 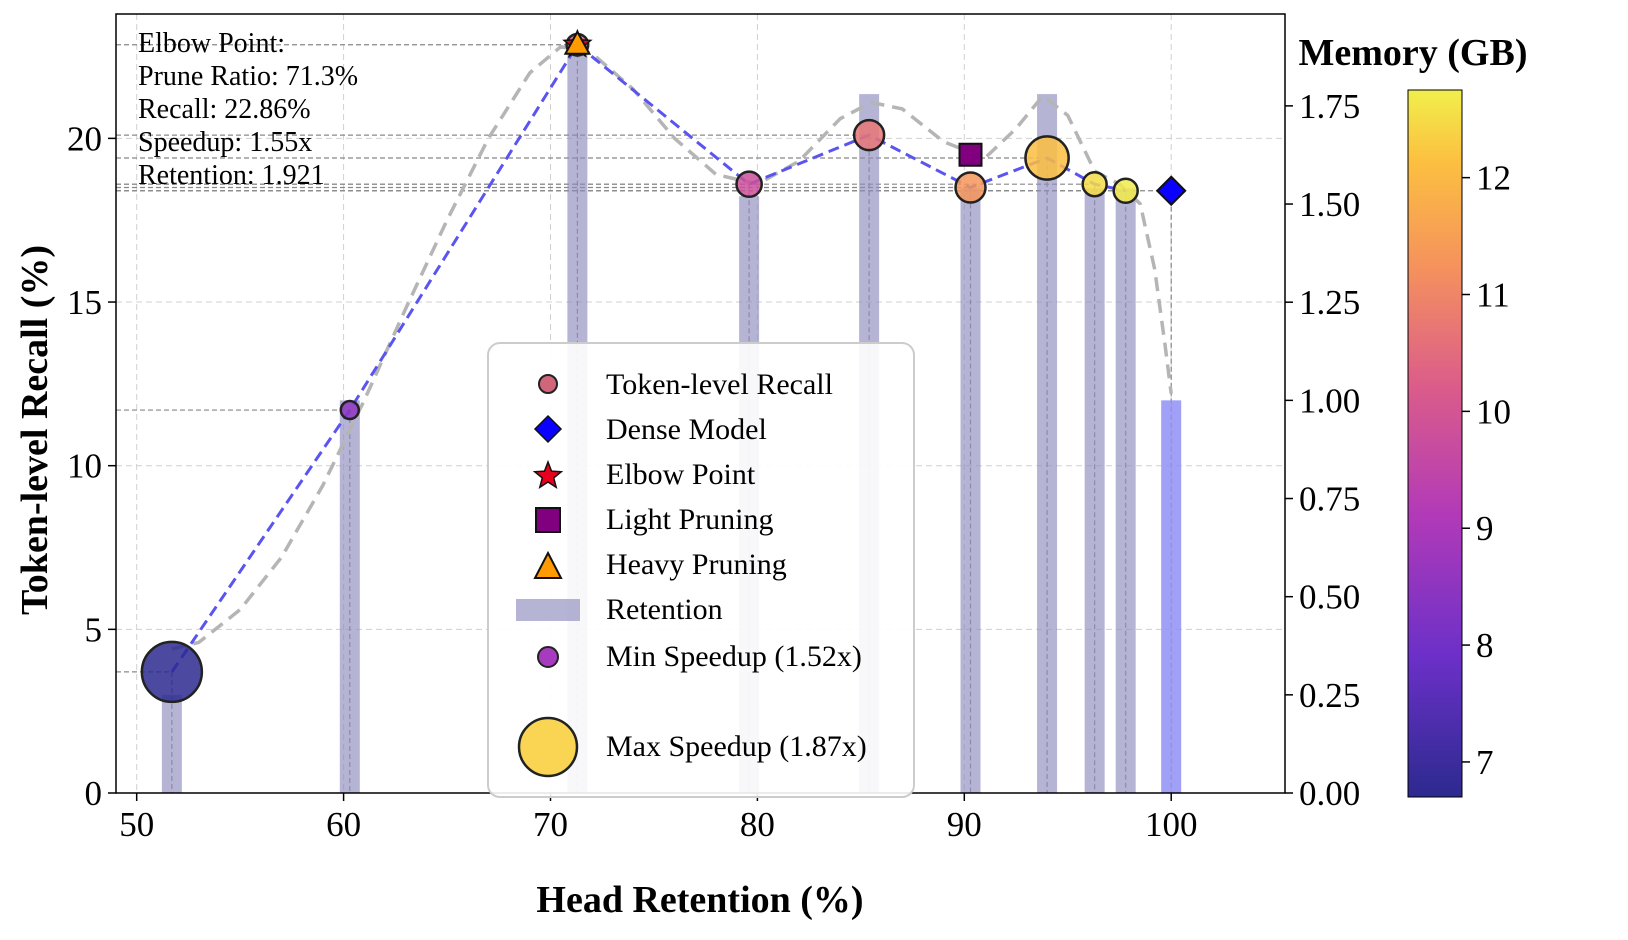 What do you see at coordinates (1329, 499) in the screenshot?
I see `y2-tick-label: 0.75` at bounding box center [1329, 499].